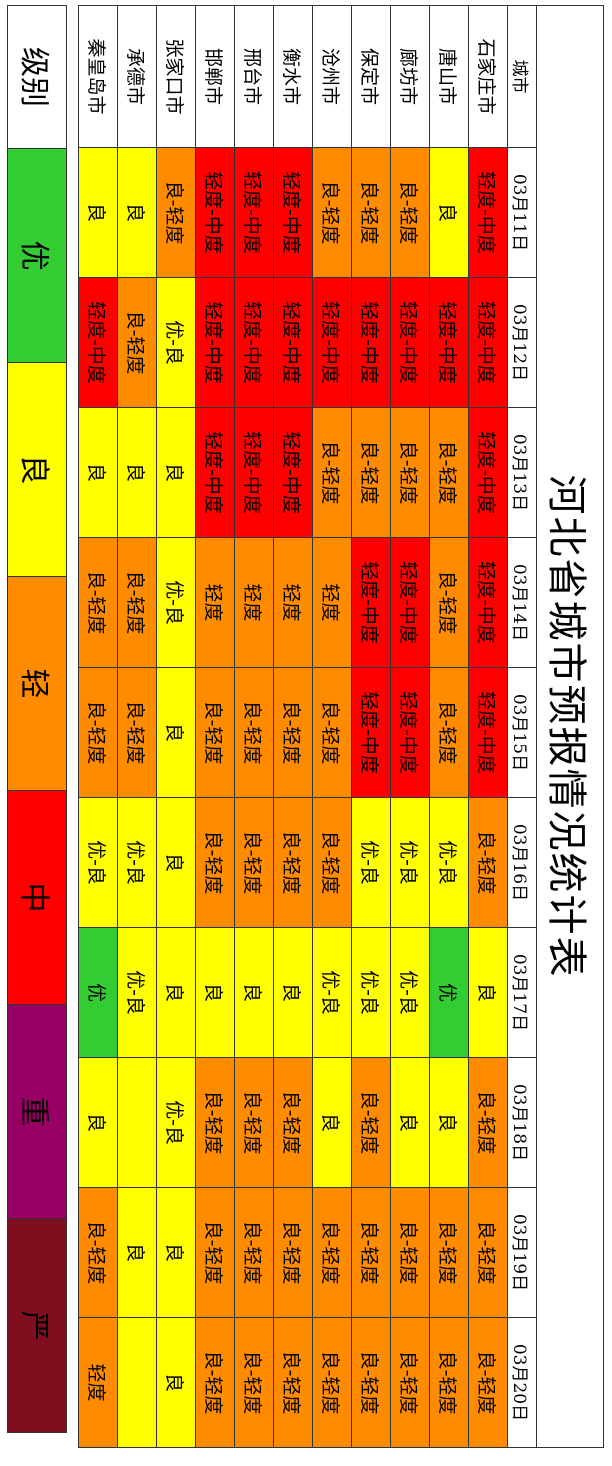  I want to click on city-name: 邯郸市, so click(215, 76).